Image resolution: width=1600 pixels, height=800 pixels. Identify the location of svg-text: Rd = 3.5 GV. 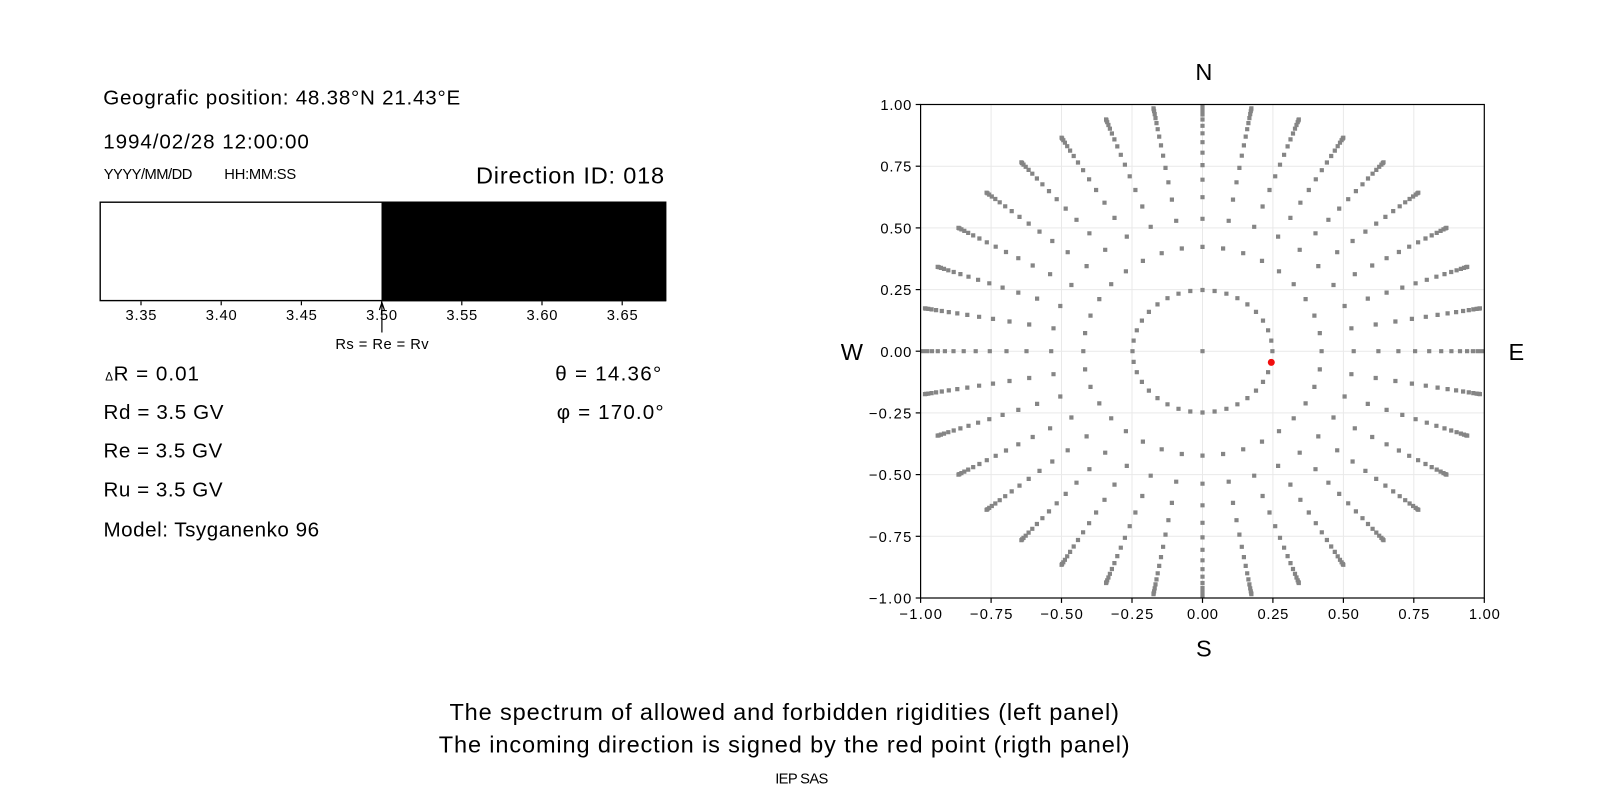
(164, 412).